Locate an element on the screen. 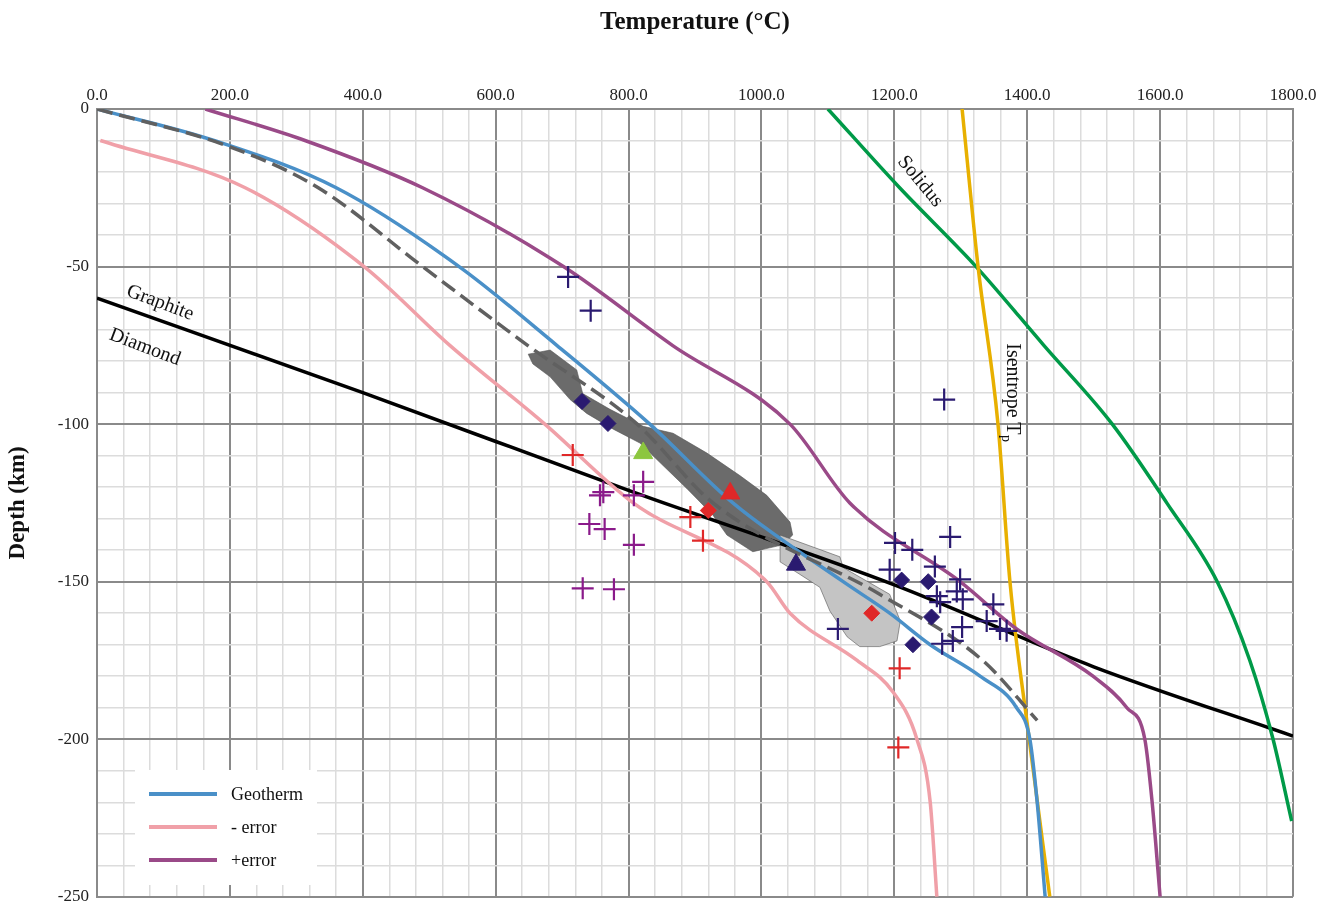  annotation: Isentrope Tp is located at coordinates (1012, 392).